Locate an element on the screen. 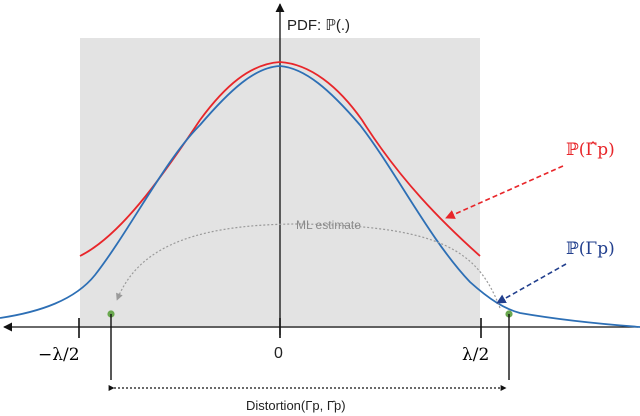 The image size is (640, 416). ml-estimate-label: ML estimate is located at coordinates (328, 225).